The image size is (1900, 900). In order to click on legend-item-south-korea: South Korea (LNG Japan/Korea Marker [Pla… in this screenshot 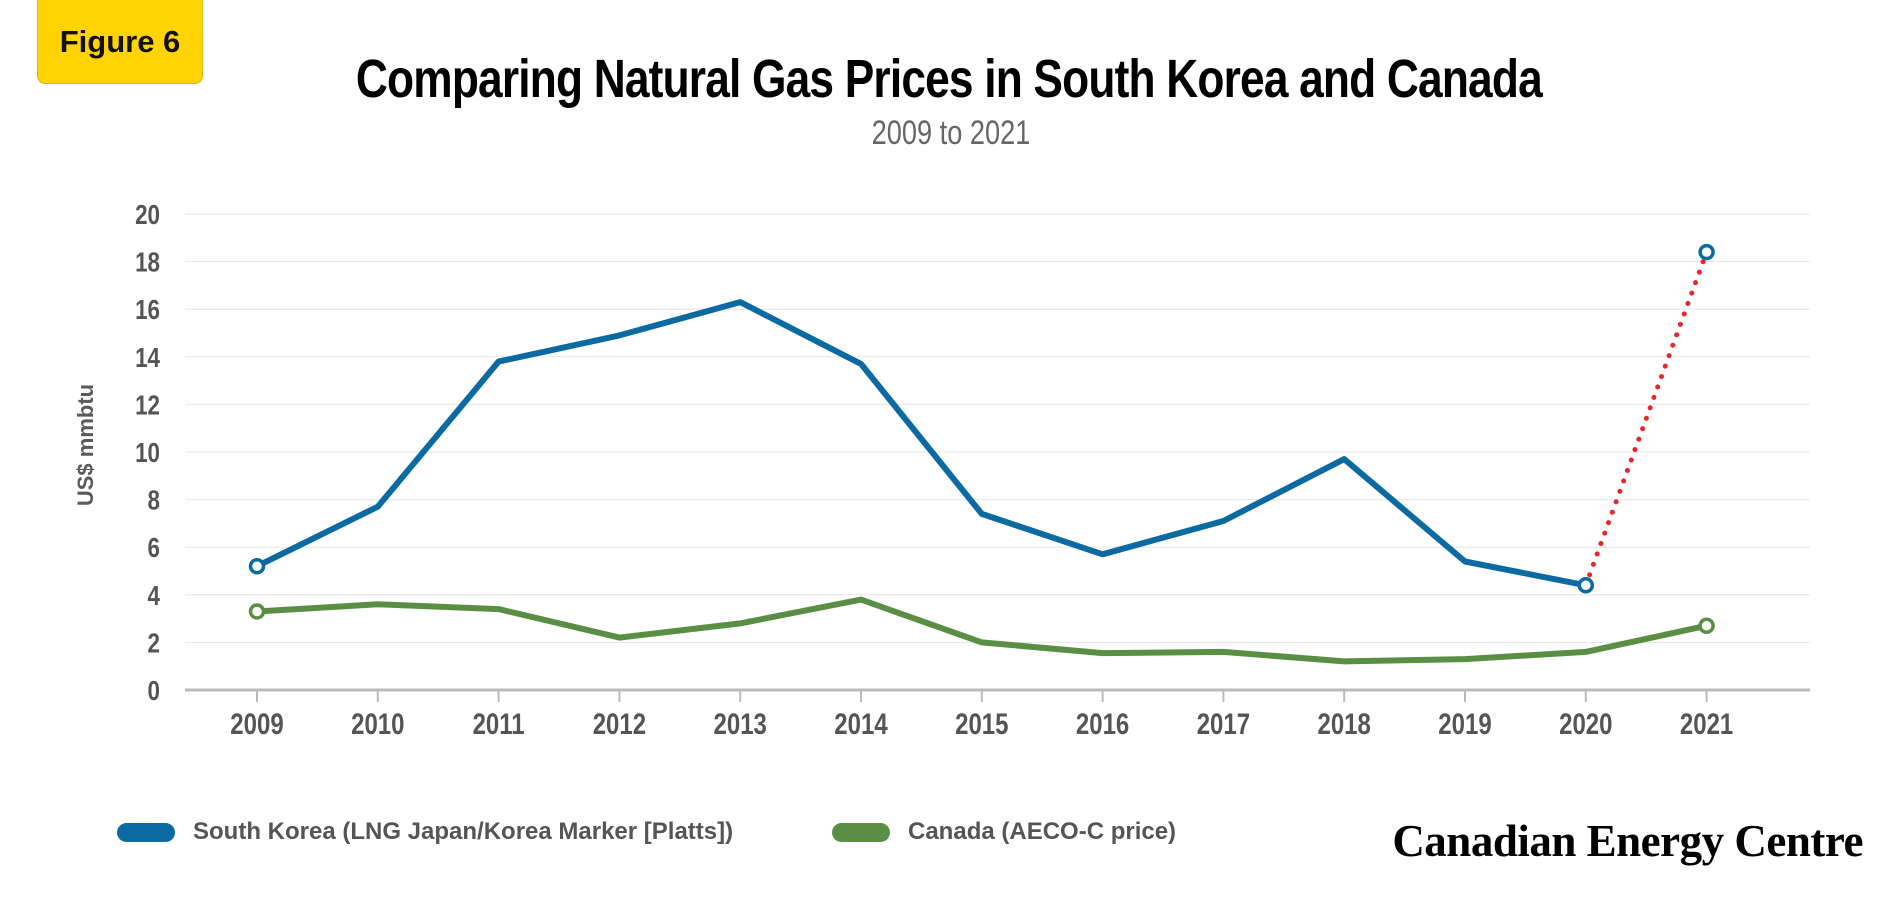, I will do `click(425, 832)`.